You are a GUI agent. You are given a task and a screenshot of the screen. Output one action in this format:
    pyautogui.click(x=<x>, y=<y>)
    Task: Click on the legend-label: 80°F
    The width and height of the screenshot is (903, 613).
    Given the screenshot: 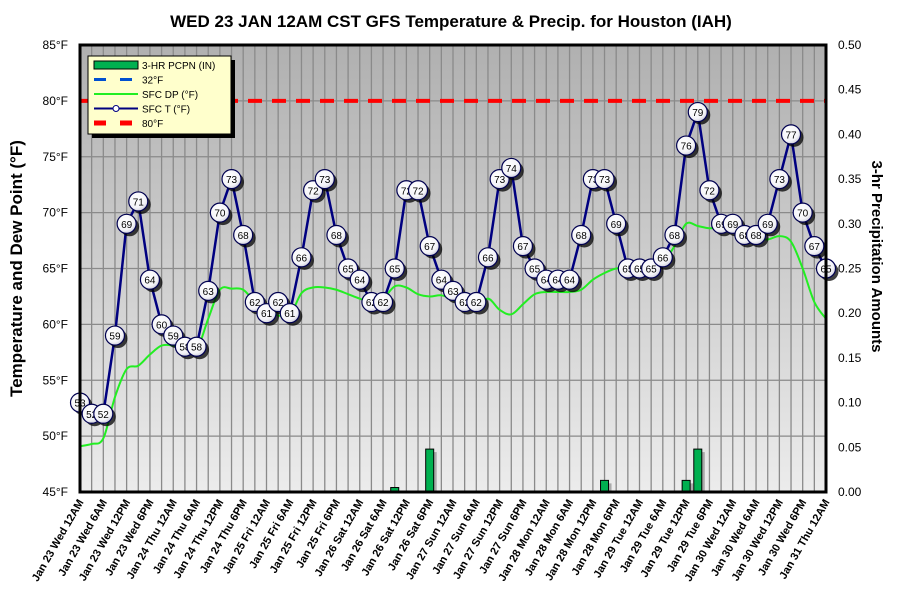 What is the action you would take?
    pyautogui.click(x=152, y=124)
    